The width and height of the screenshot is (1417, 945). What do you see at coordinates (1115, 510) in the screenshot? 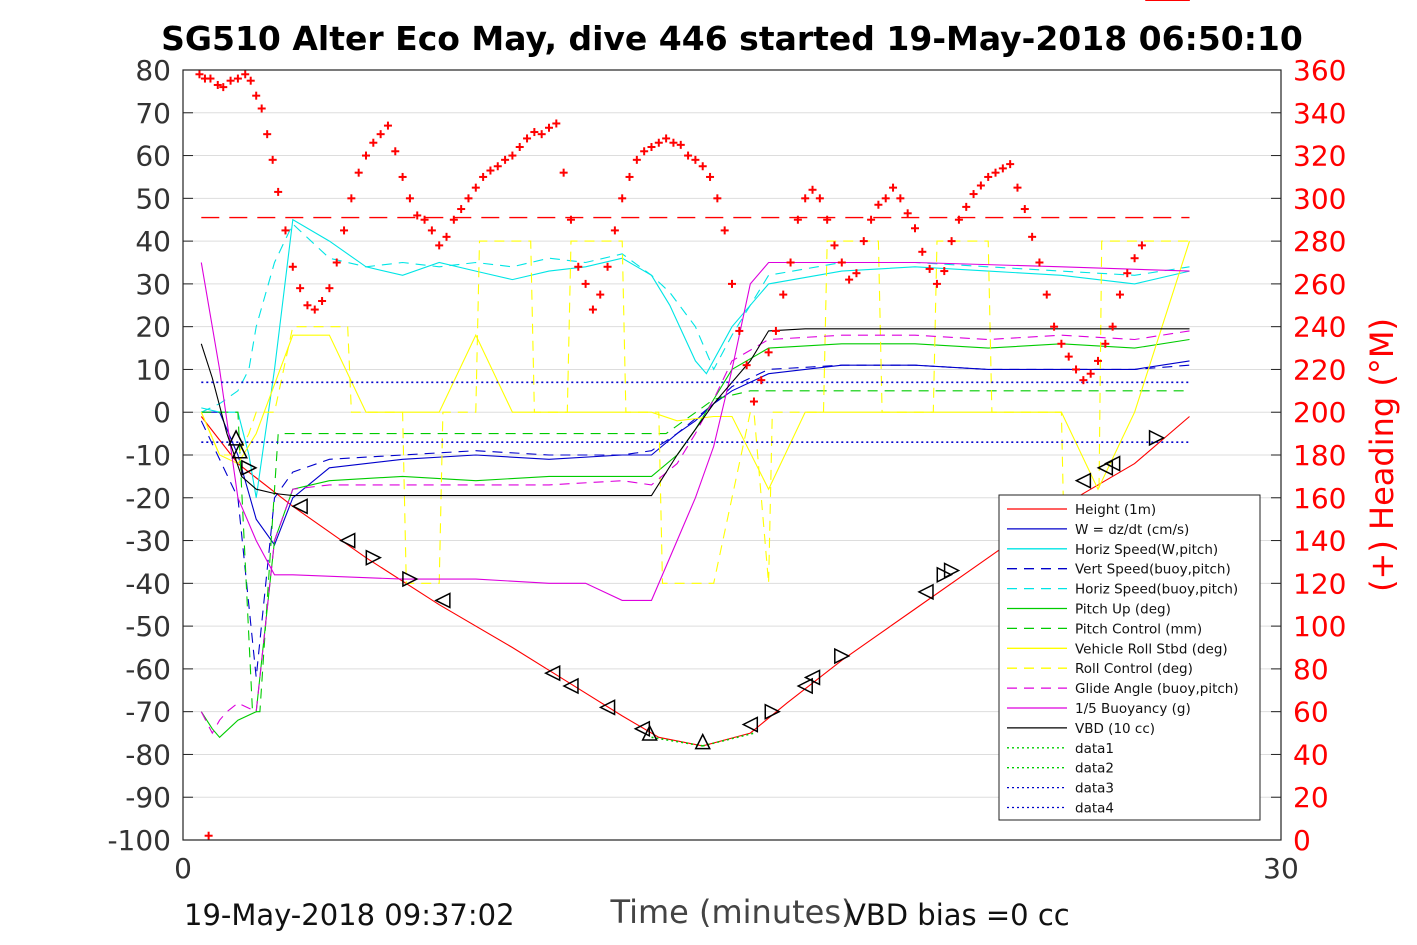
I see `legend-label: Height (1m)` at bounding box center [1115, 510].